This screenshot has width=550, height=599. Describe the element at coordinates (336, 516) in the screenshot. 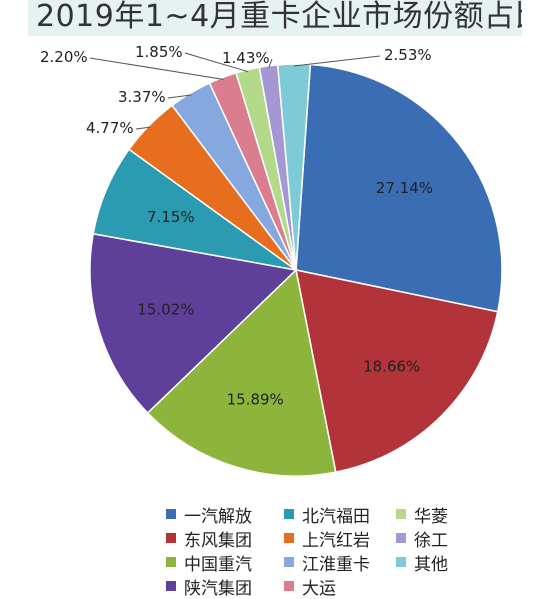

I see `legend-label: 北汽福田` at that location.